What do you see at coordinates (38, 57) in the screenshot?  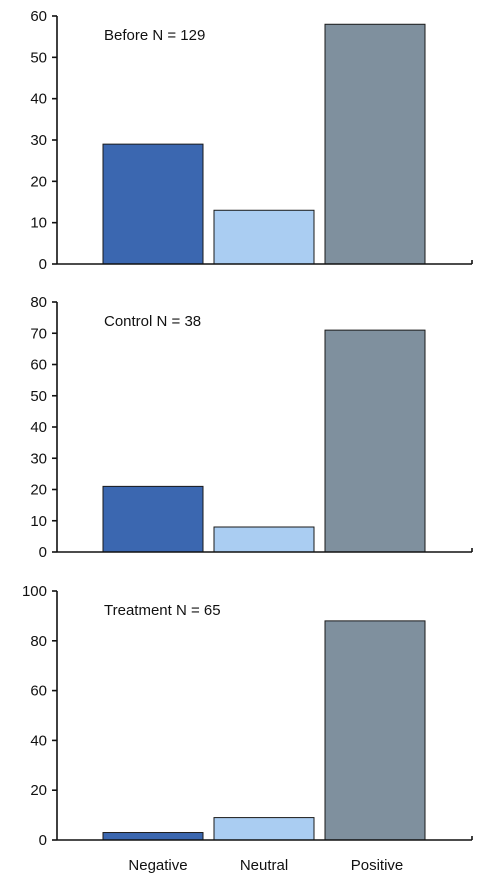 I see `y-tick-label-1-50: 50` at bounding box center [38, 57].